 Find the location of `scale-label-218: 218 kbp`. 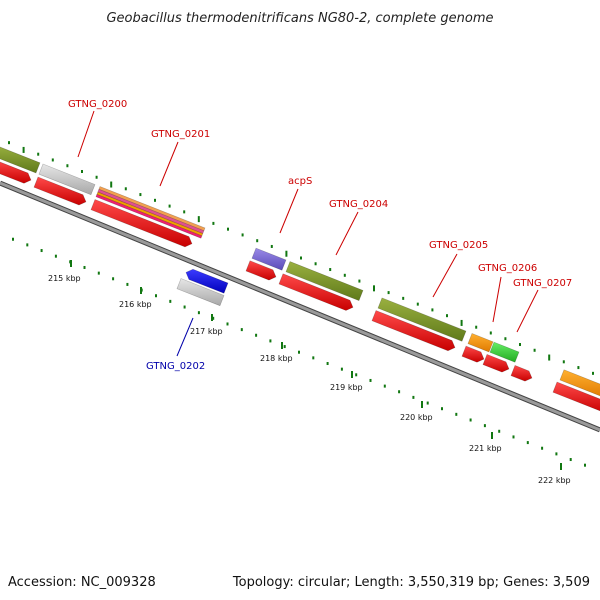

scale-label-218: 218 kbp is located at coordinates (276, 358).